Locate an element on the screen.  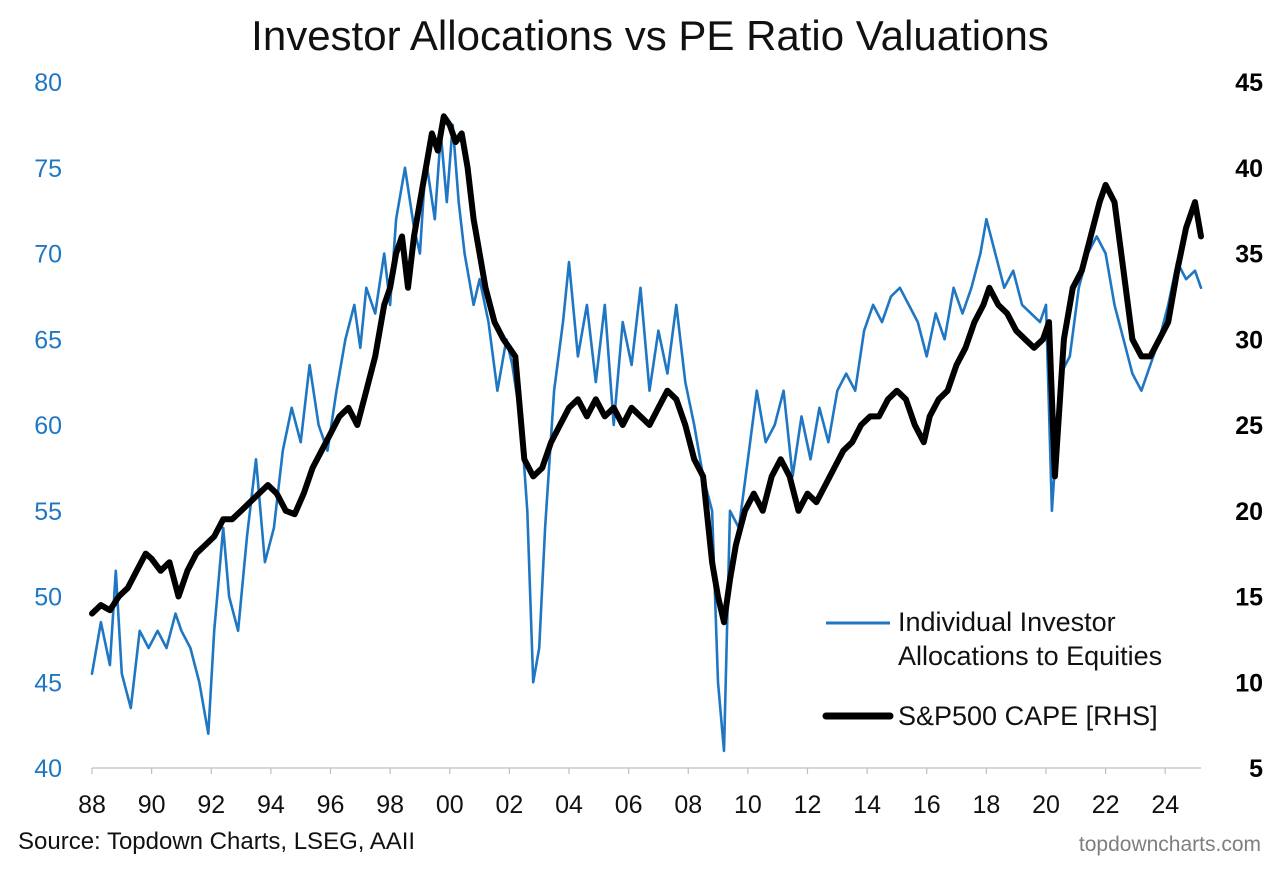
legend-label-investor-allocations: Allocations to Equities is located at coordinates (1030, 656).